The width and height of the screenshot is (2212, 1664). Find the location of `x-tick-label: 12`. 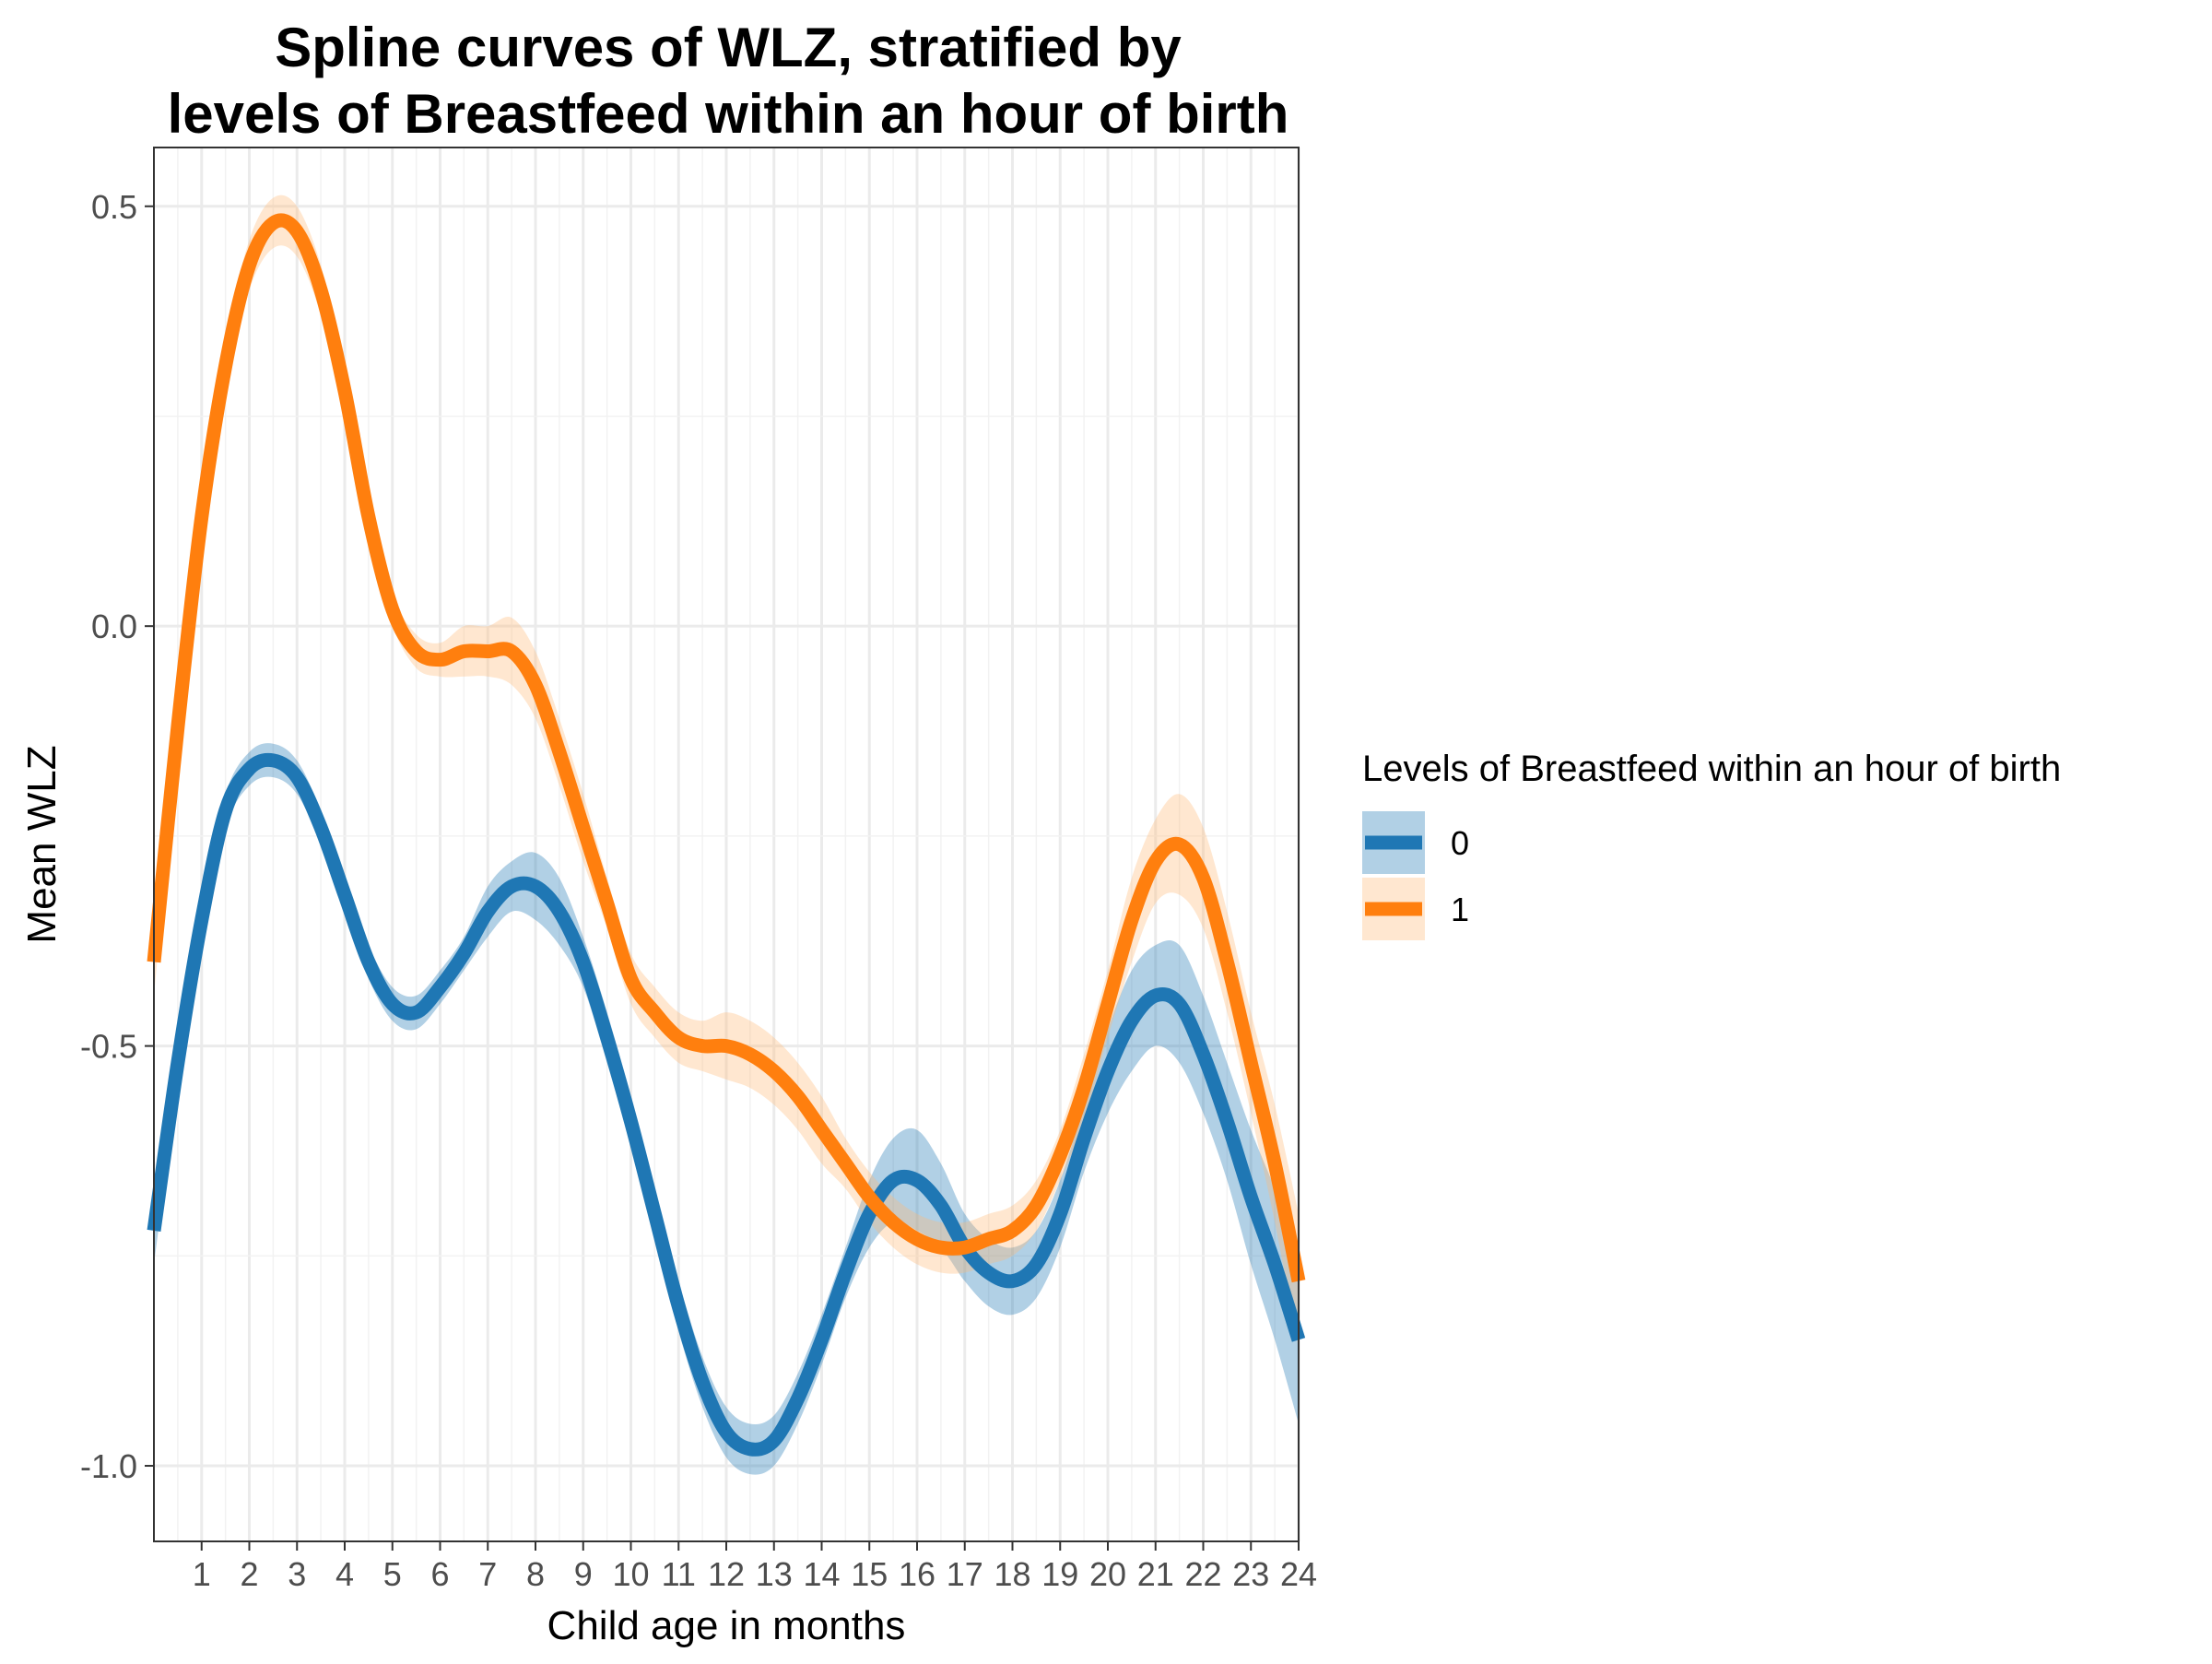

x-tick-label: 12 is located at coordinates (726, 1574).